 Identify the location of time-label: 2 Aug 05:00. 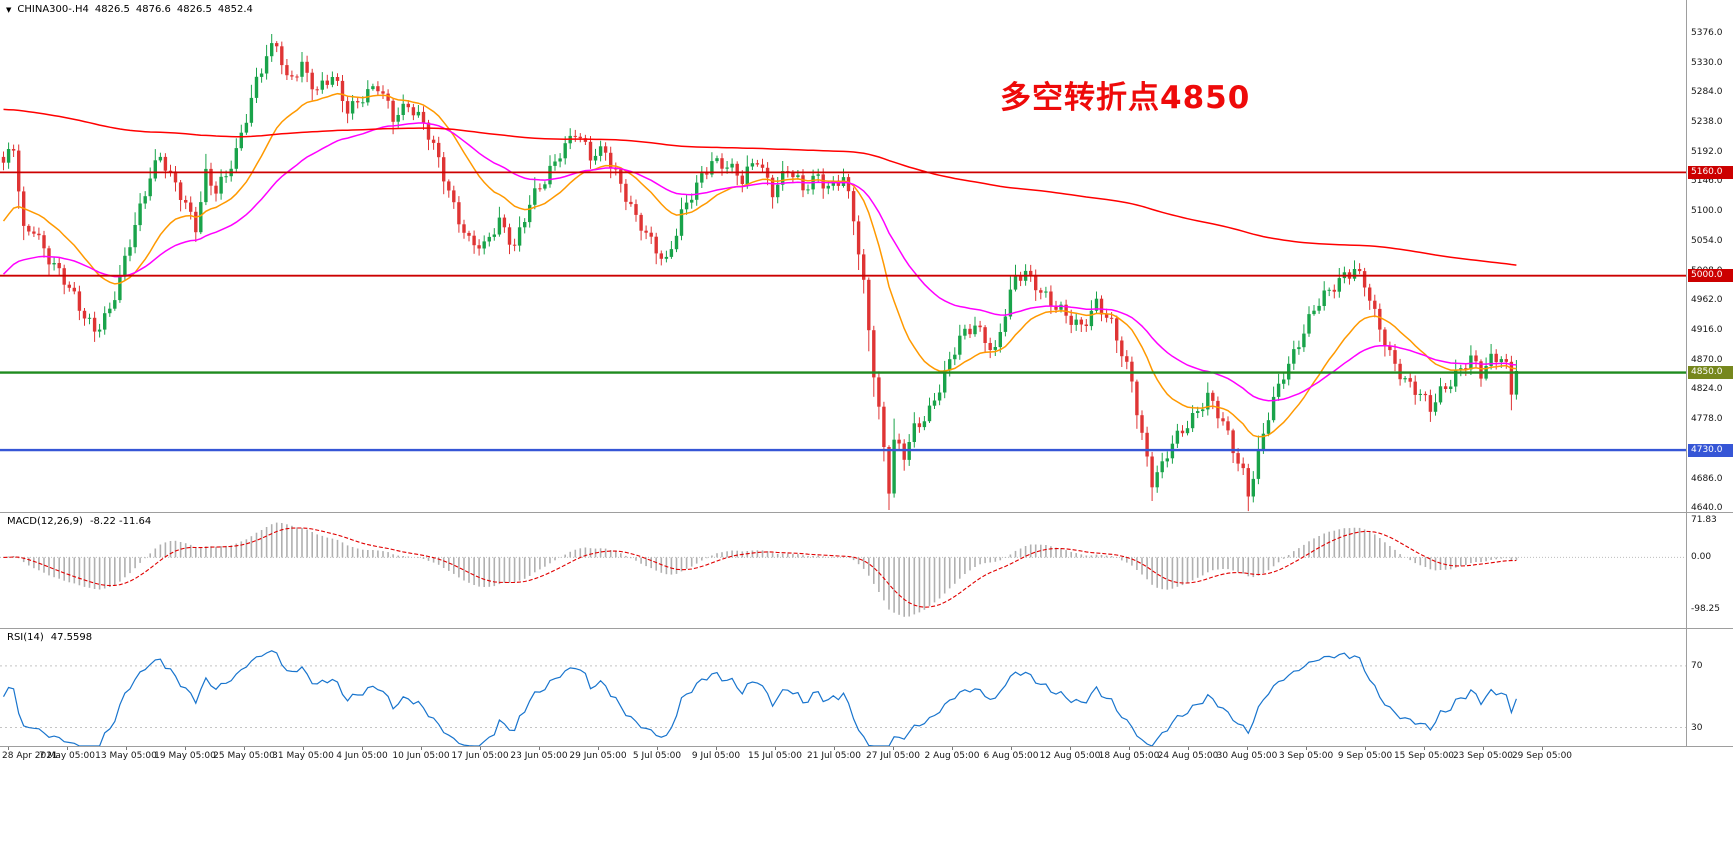
(952, 756).